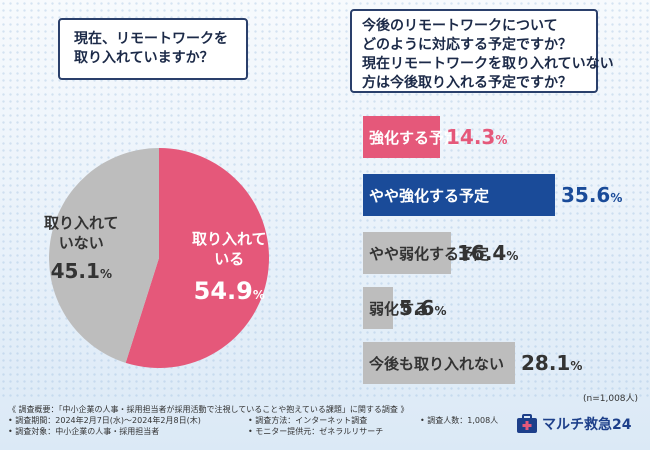 The image size is (650, 450). I want to click on bar: やや弱化する予定, so click(426, 253).